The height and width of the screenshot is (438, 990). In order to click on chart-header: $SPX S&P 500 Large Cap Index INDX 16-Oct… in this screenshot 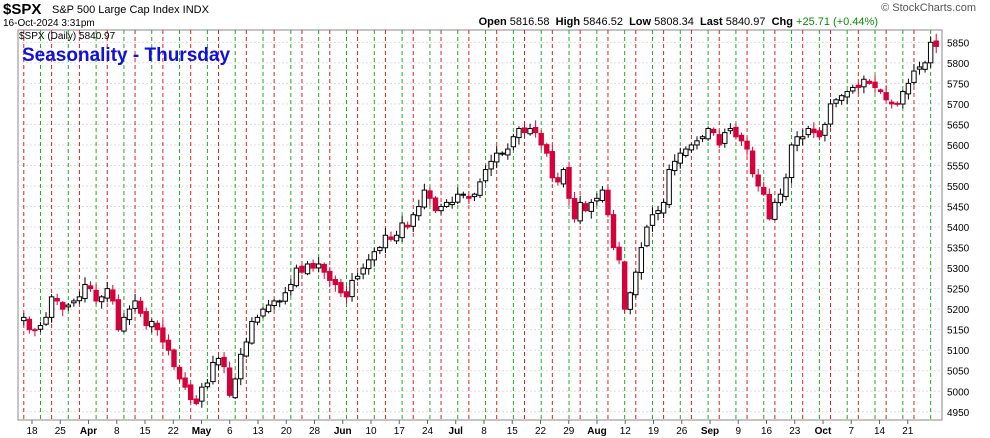, I will do `click(495, 15)`.